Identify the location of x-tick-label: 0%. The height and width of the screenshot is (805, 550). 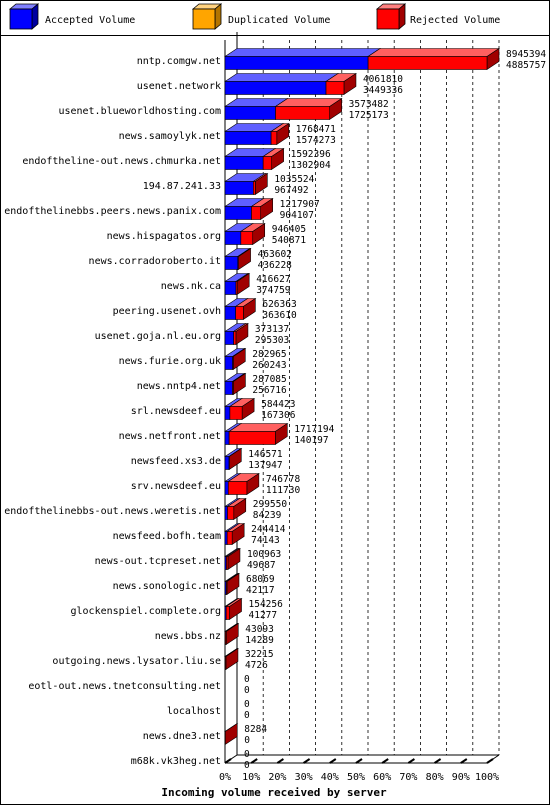
(225, 777).